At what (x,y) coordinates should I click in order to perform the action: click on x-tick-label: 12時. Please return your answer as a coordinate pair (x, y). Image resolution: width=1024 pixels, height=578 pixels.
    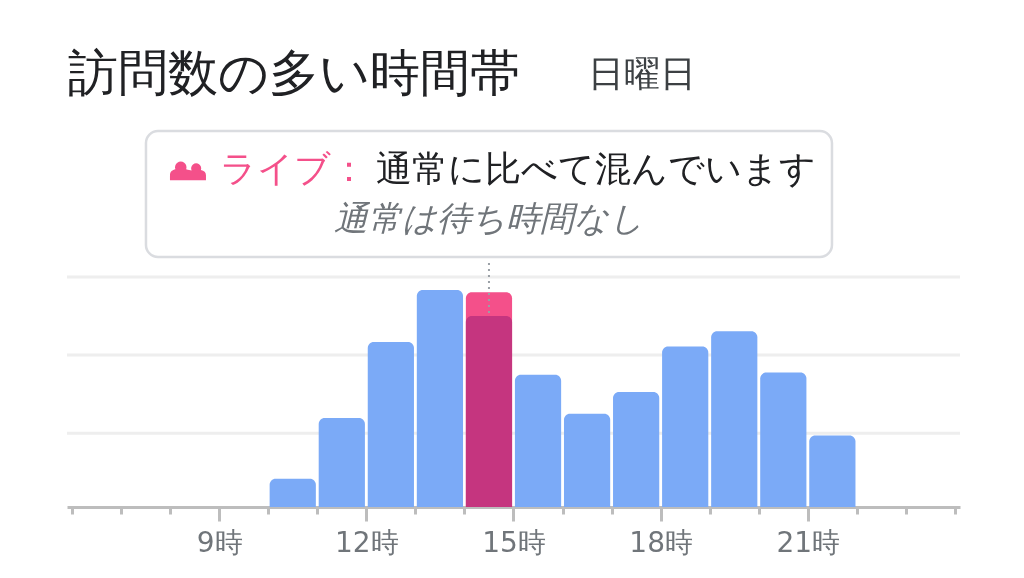
    Looking at the image, I should click on (367, 542).